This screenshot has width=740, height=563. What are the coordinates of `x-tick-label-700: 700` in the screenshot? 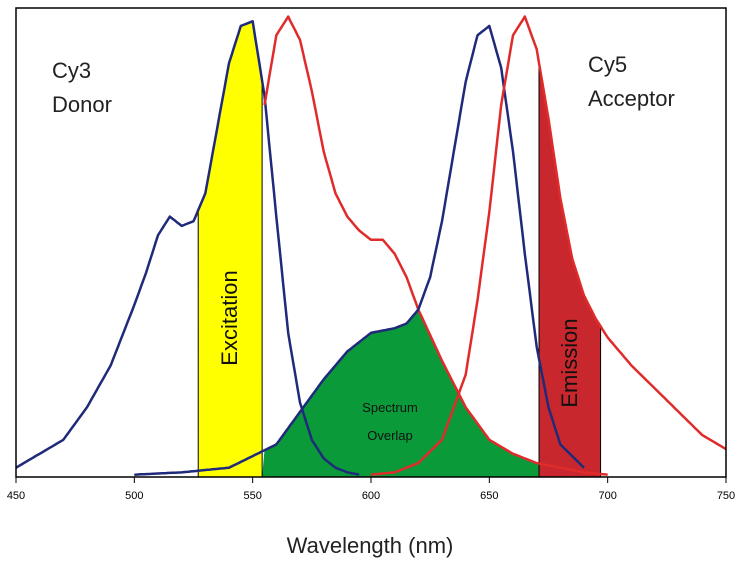 It's located at (607, 496).